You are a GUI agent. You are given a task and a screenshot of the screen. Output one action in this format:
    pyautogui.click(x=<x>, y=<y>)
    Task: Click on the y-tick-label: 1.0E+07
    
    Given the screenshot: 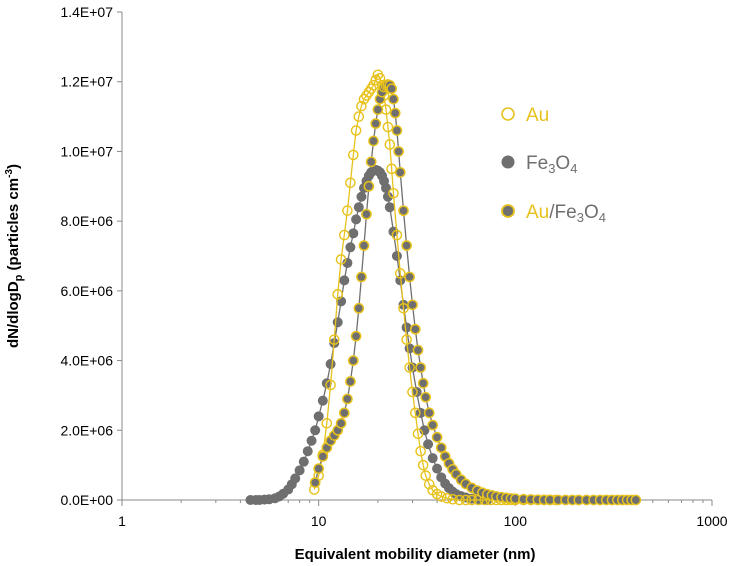 What is the action you would take?
    pyautogui.click(x=86, y=151)
    